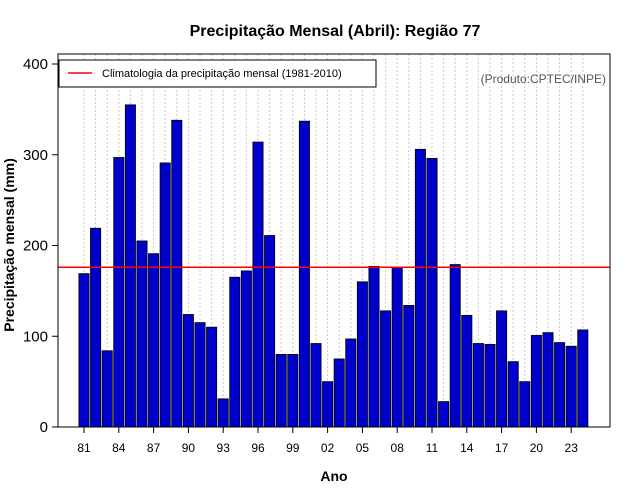  What do you see at coordinates (35, 64) in the screenshot?
I see `y-tick-label: 400` at bounding box center [35, 64].